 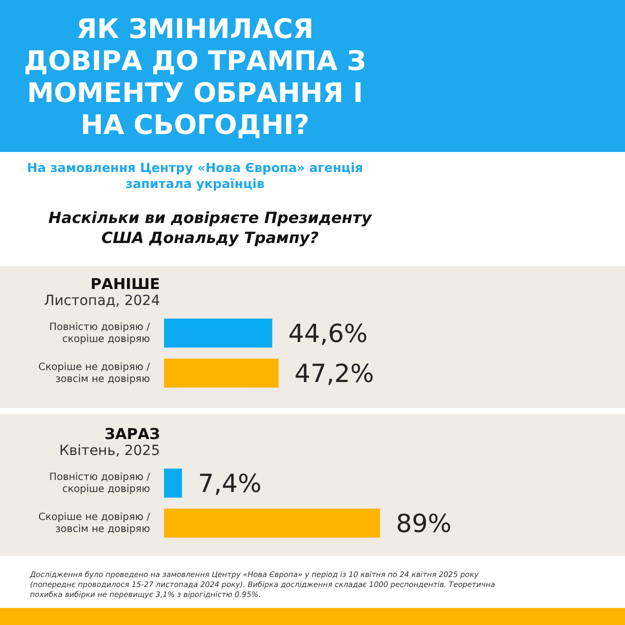 I want to click on text: На замовлення Центру «Нова Європа» агенція запитала українців, so click(x=195, y=176).